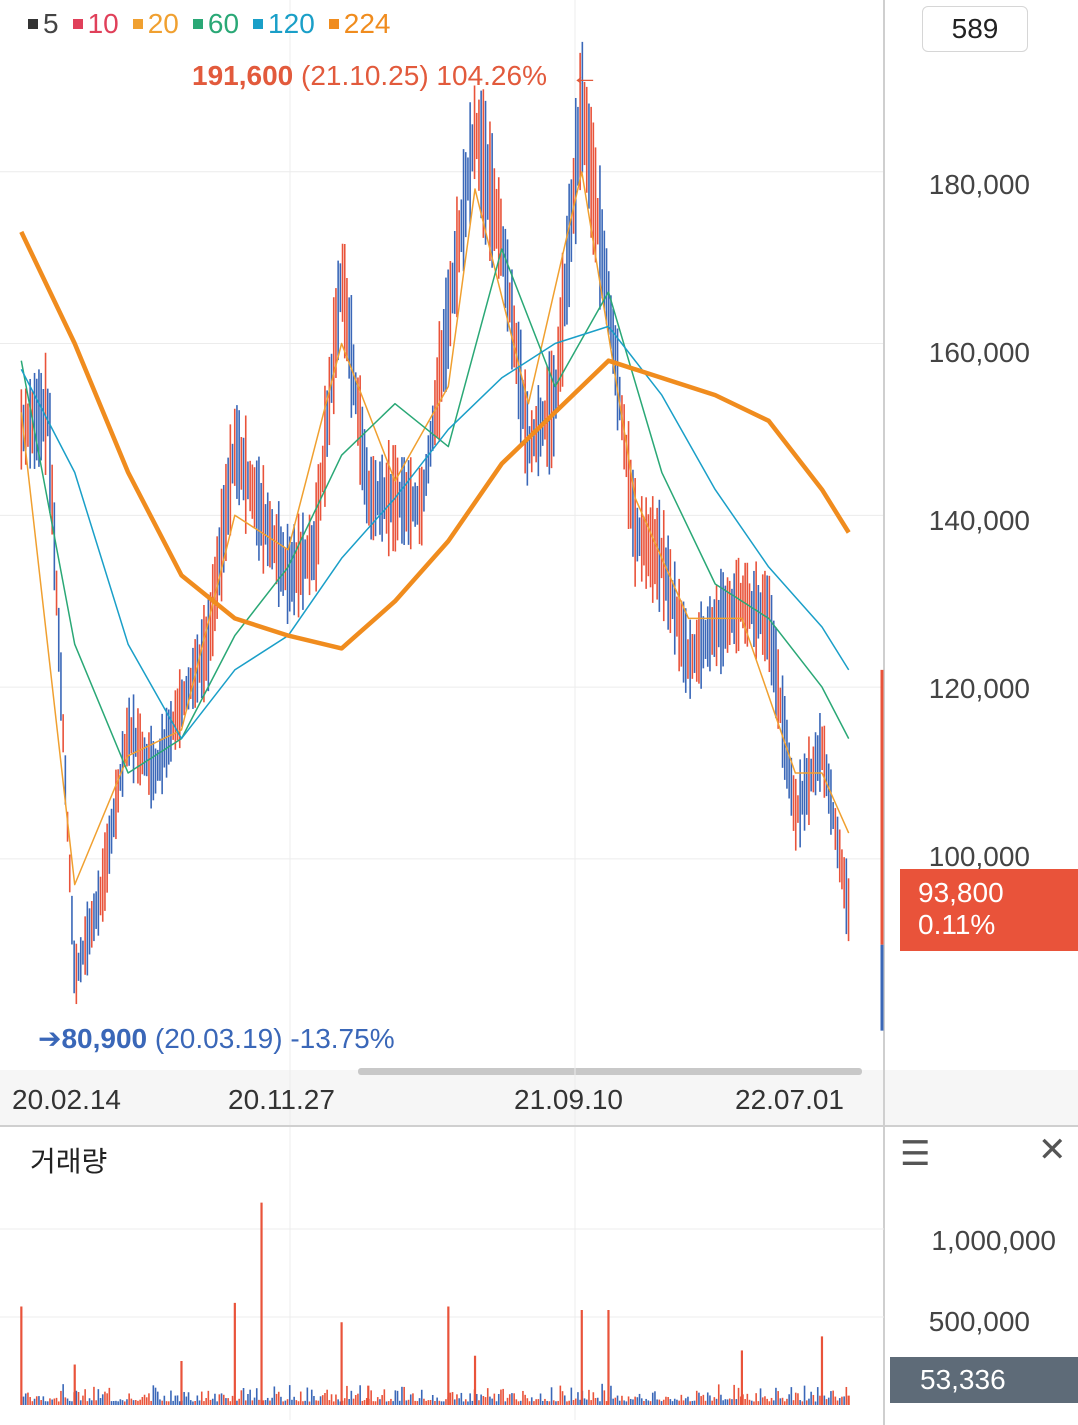  I want to click on legend-item-ma224: 224, so click(359, 24).